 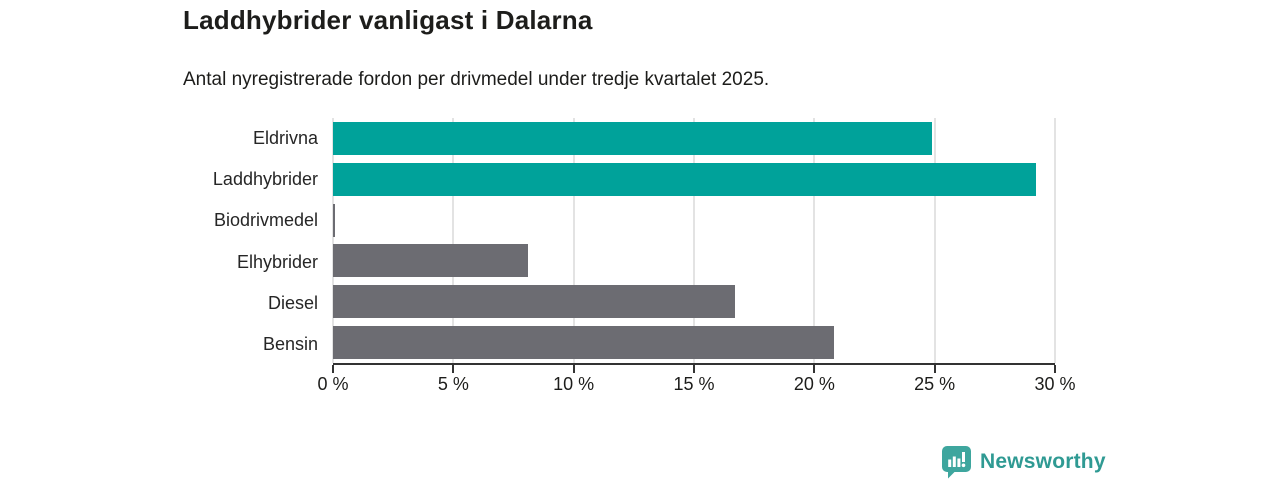 What do you see at coordinates (583, 343) in the screenshot?
I see `bar-bensin` at bounding box center [583, 343].